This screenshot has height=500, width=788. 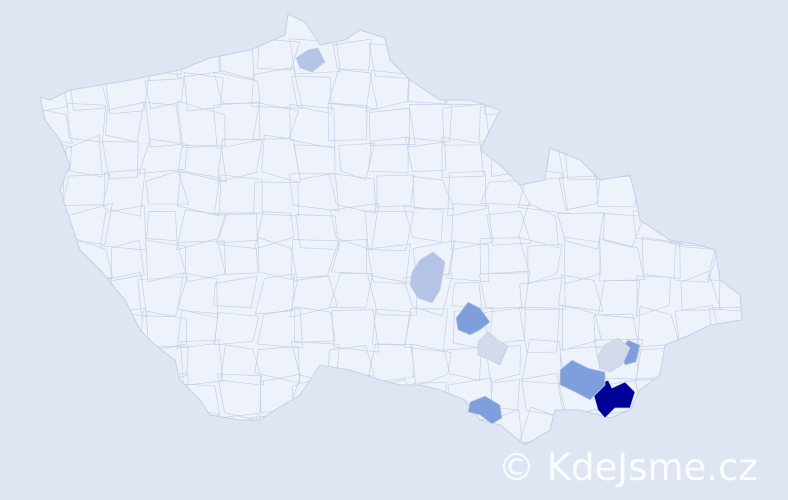 What do you see at coordinates (628, 467) in the screenshot?
I see `watermark: © KdeJsme.cz` at bounding box center [628, 467].